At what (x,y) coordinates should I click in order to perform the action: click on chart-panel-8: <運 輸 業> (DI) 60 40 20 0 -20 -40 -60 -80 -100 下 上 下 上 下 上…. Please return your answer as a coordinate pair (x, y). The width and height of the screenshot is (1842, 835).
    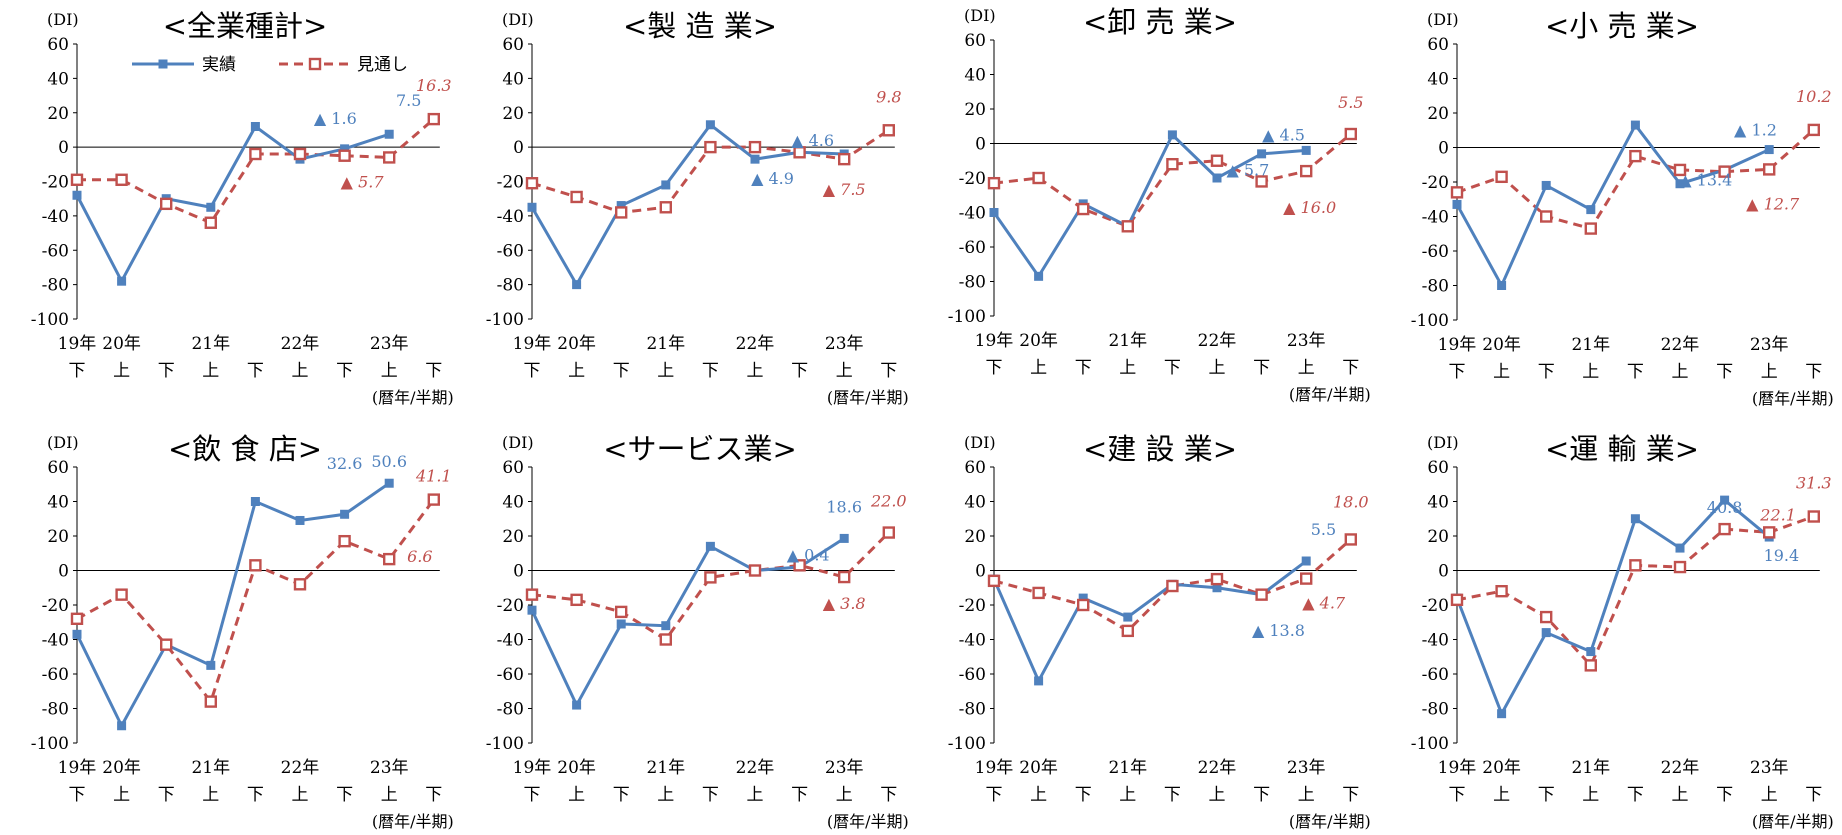
    Looking at the image, I should click on (1622, 631).